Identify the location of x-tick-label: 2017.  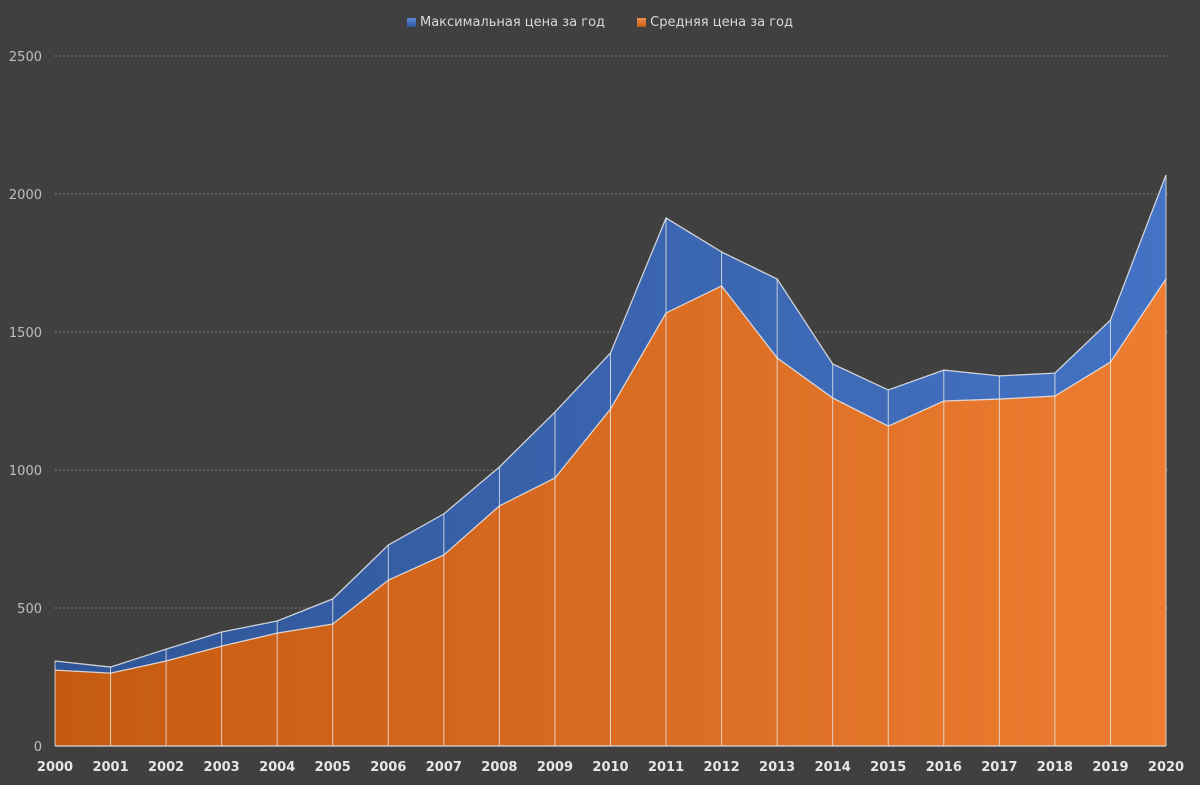
(999, 767).